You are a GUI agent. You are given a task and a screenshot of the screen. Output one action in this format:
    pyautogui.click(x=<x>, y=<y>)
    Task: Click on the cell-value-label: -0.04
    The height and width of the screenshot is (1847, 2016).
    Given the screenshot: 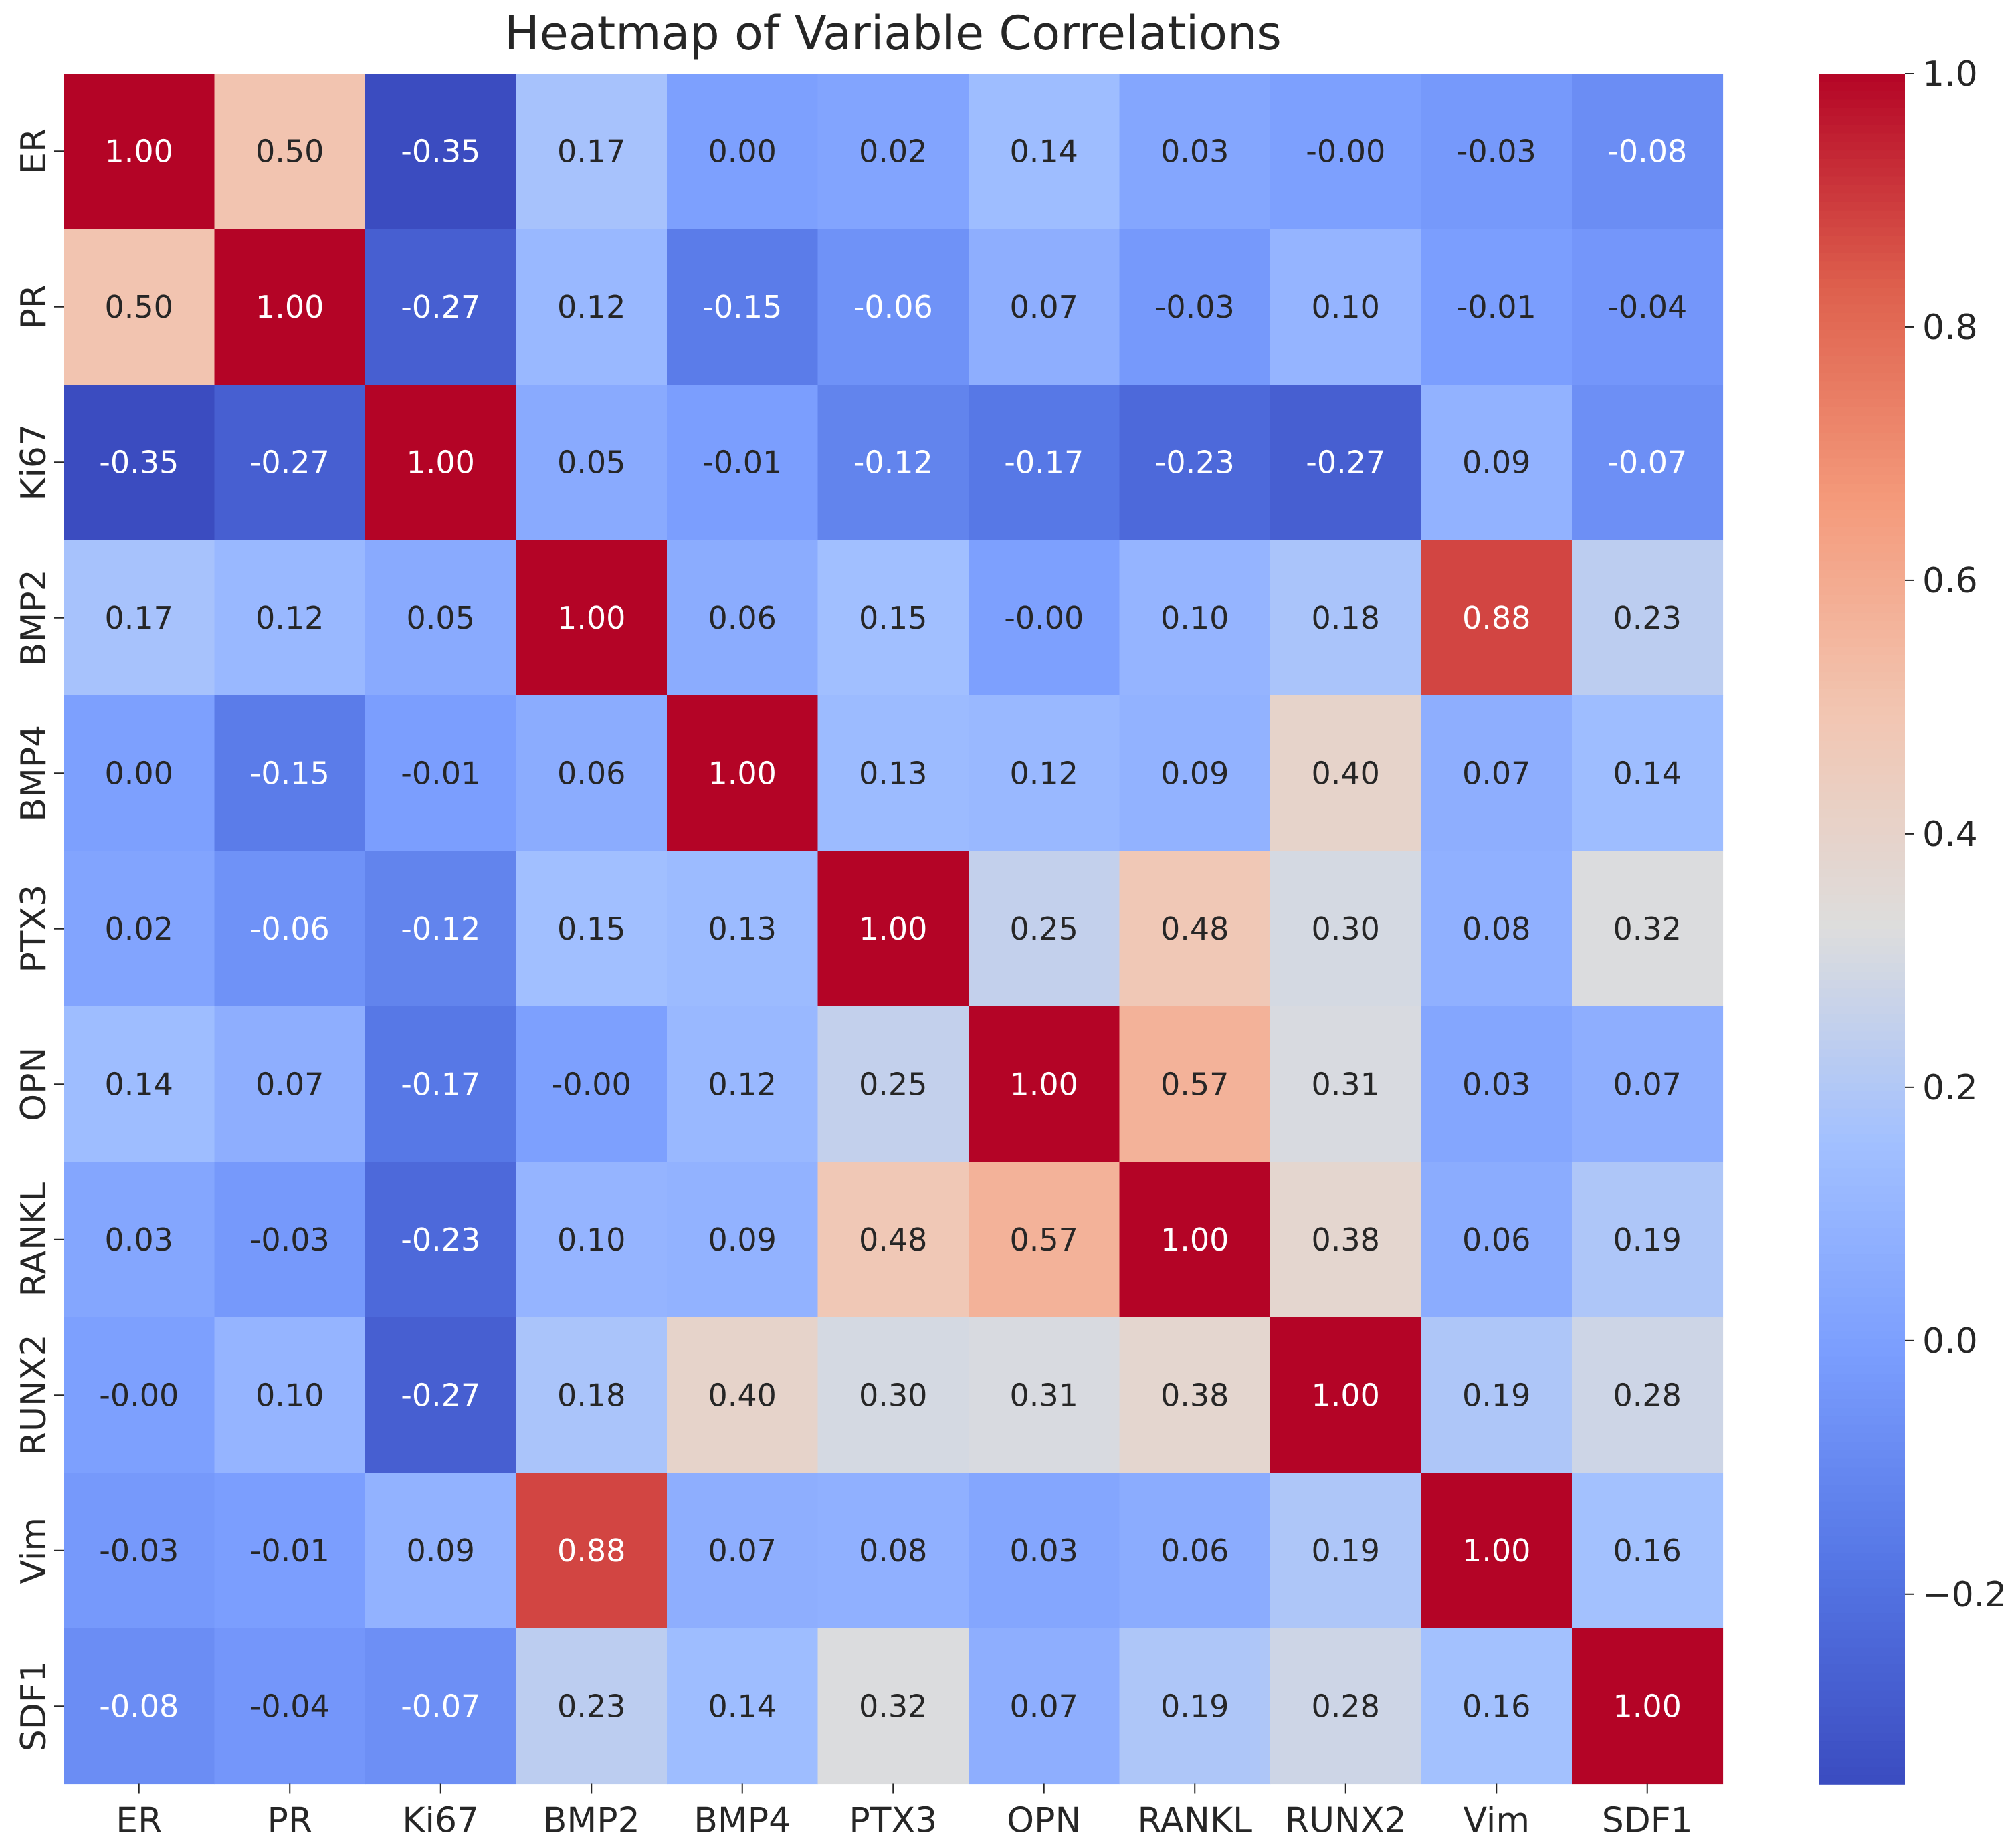 What is the action you would take?
    pyautogui.click(x=290, y=1706)
    